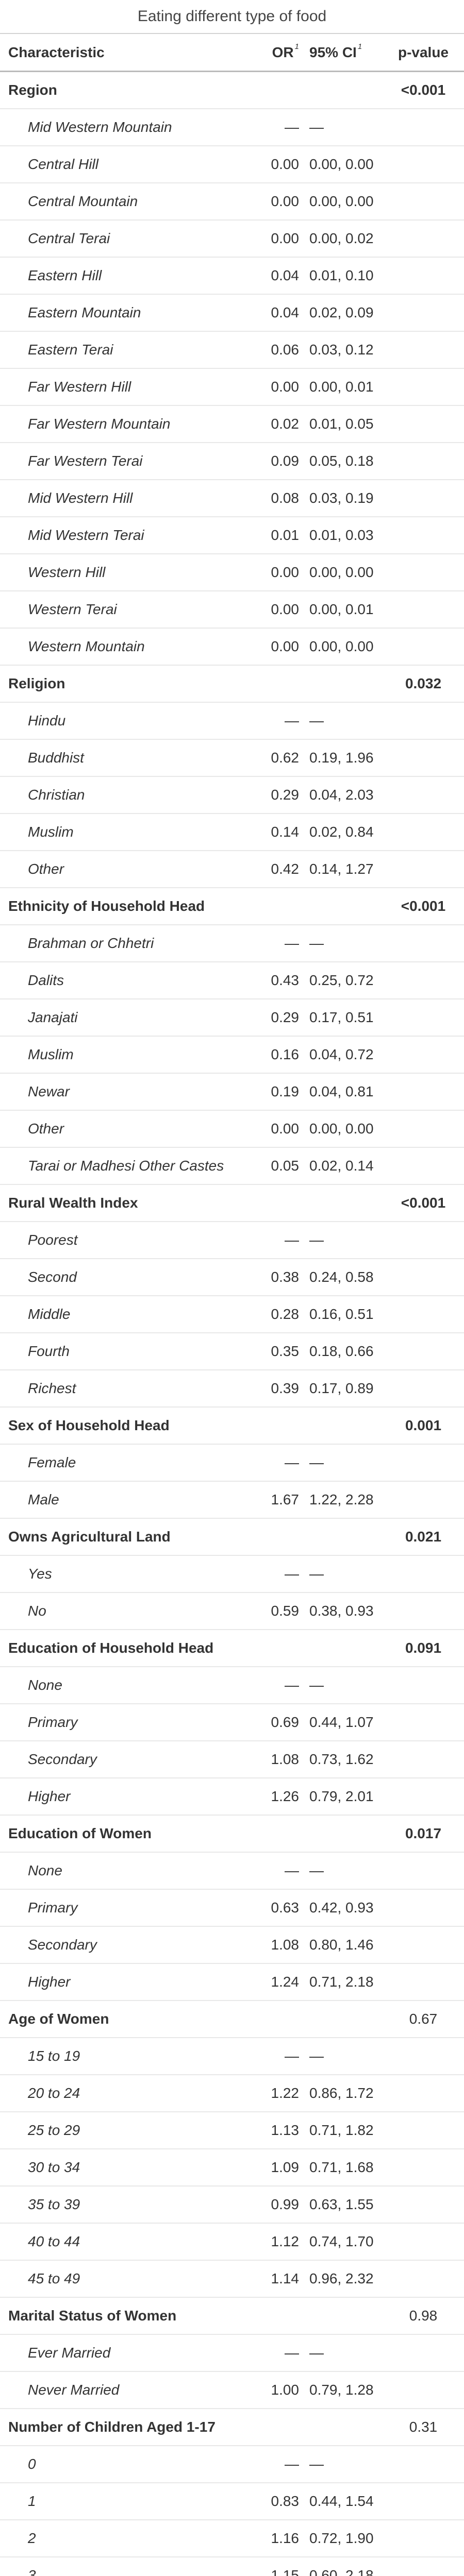 This screenshot has width=464, height=2576. What do you see at coordinates (32, 2464) in the screenshot?
I see `level-label: 0` at bounding box center [32, 2464].